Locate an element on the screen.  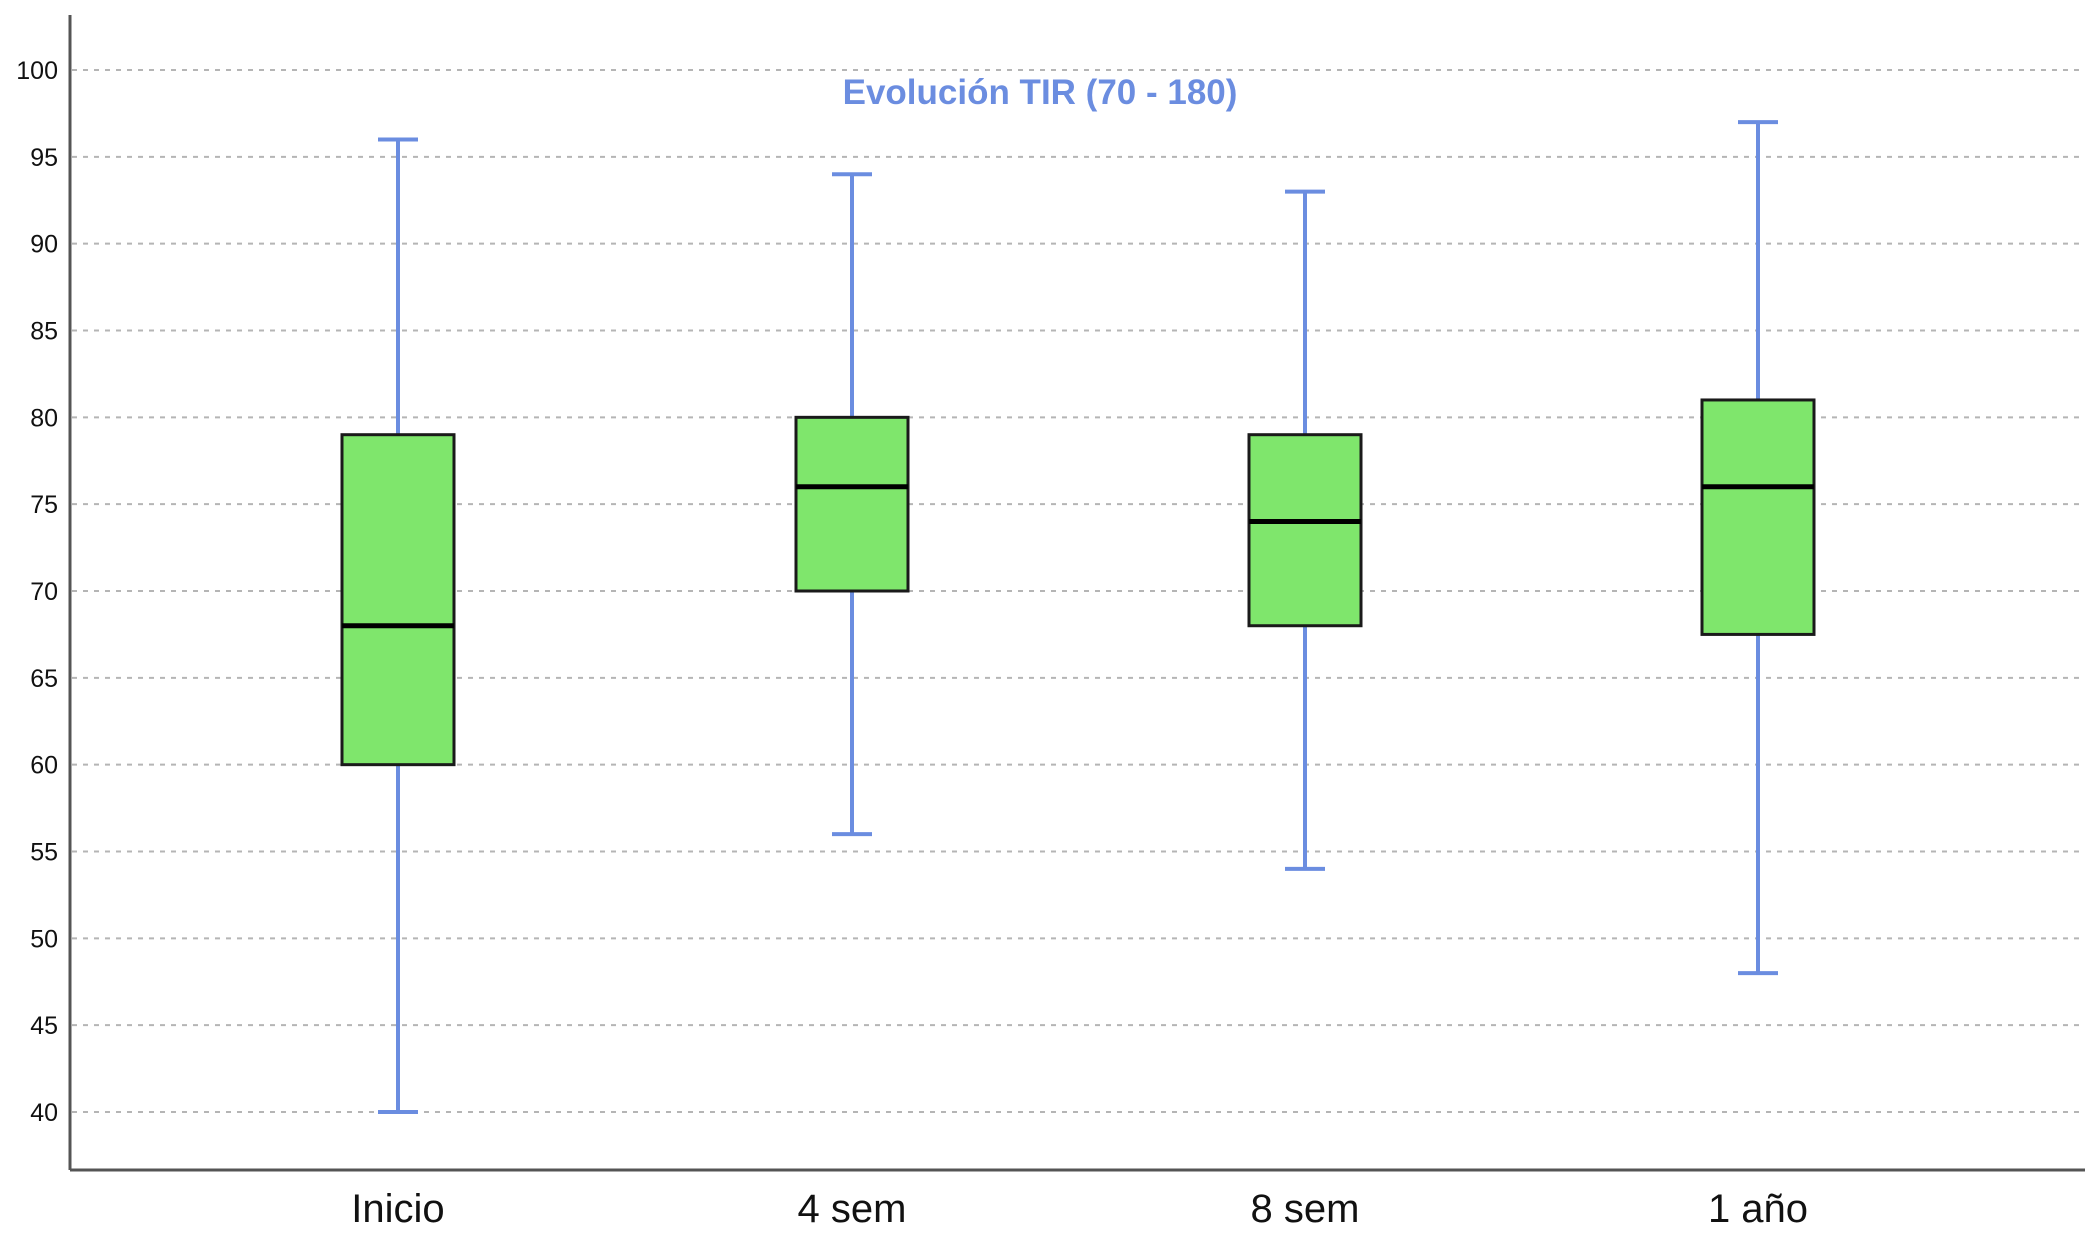
y-tick-label: 45 is located at coordinates (44, 1026).